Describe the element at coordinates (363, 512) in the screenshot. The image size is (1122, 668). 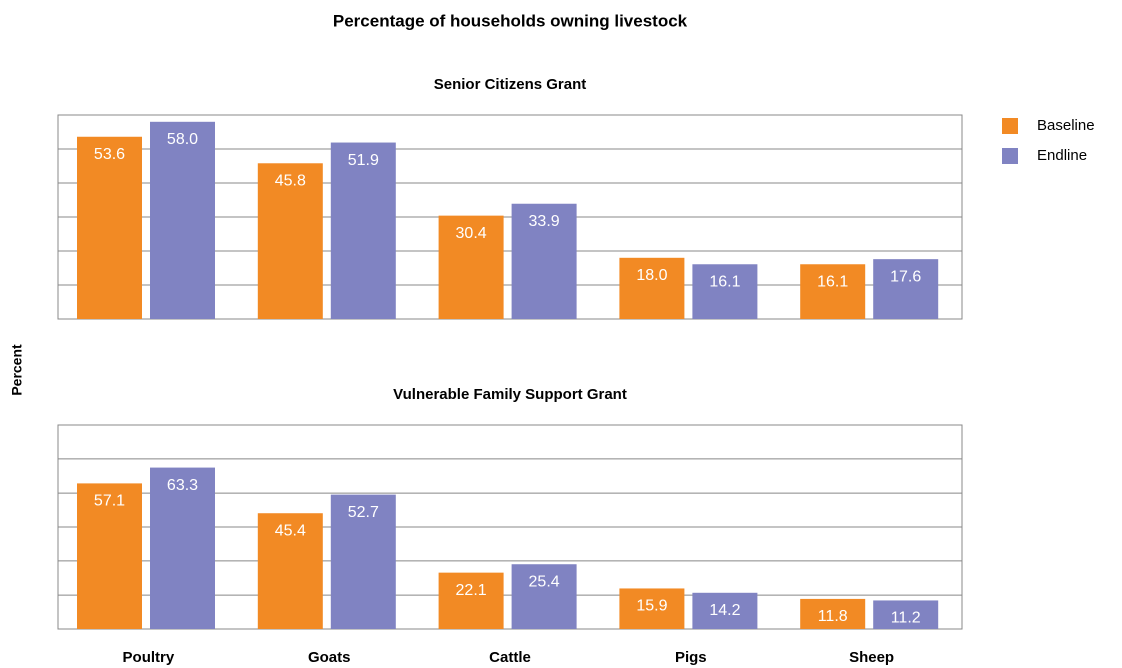
I see `value-label: 52.7` at that location.